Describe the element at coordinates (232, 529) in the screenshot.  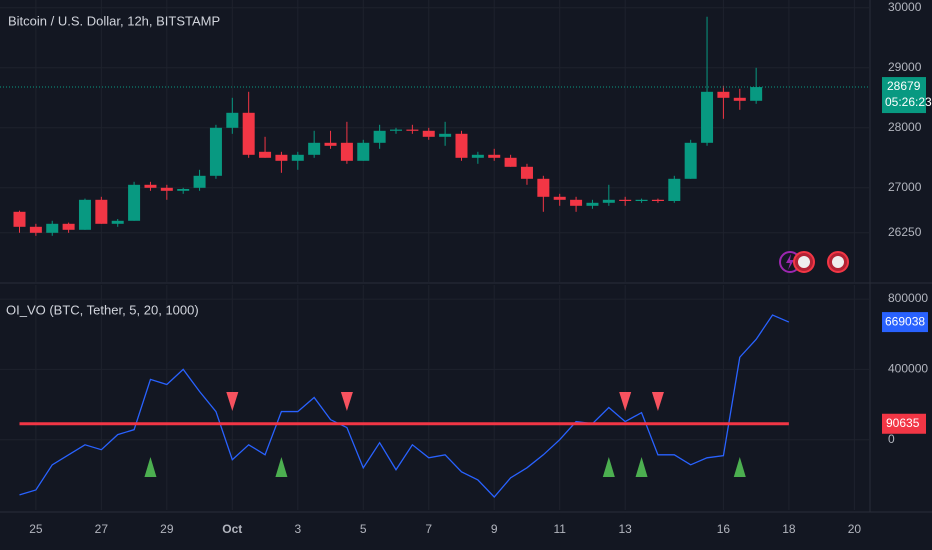
I see `x-tick-label: Oct` at that location.